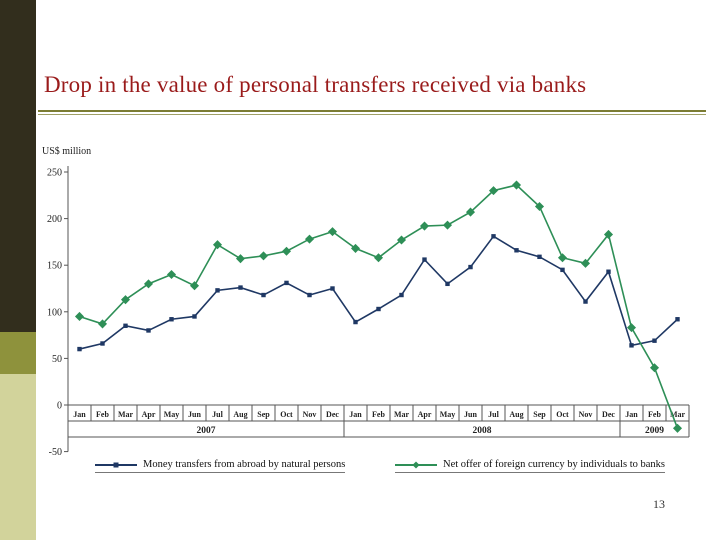  I want to click on diamond-marker-icon, so click(416, 464).